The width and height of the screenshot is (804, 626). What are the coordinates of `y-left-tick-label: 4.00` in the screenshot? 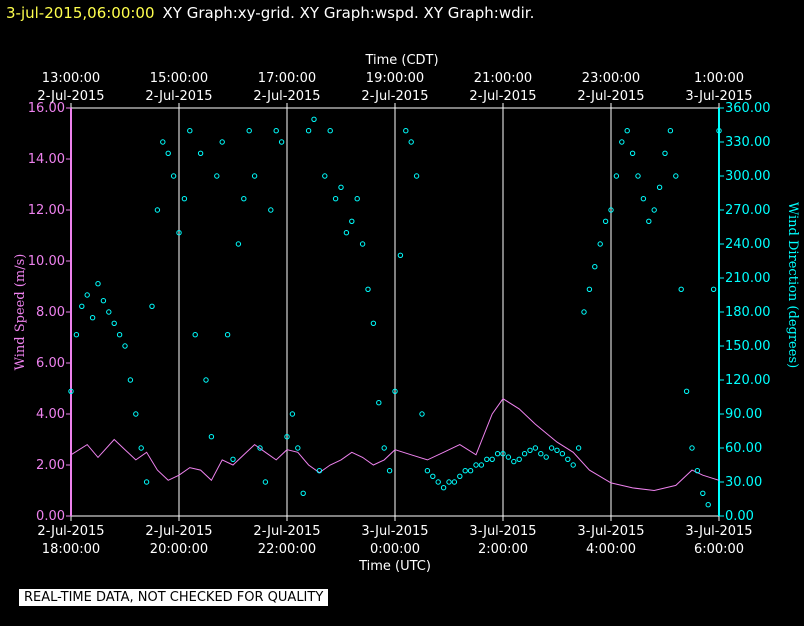 It's located at (50, 414).